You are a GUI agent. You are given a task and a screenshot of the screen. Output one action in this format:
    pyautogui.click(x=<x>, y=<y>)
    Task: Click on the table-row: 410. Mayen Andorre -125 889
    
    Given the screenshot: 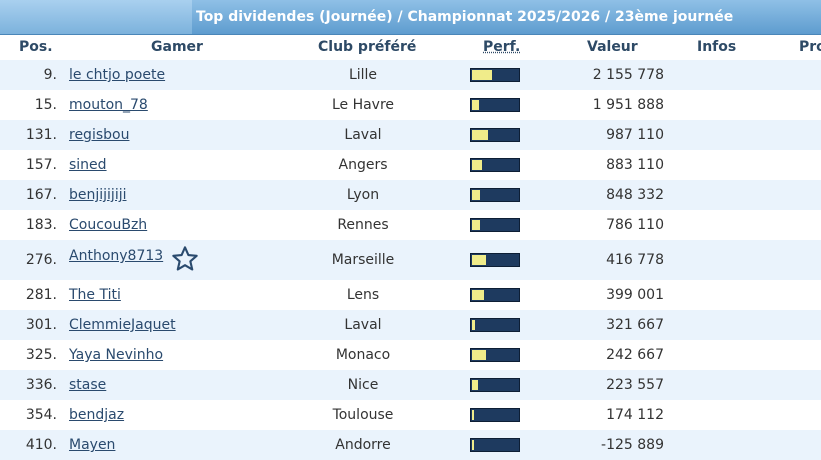 What is the action you would take?
    pyautogui.click(x=410, y=445)
    